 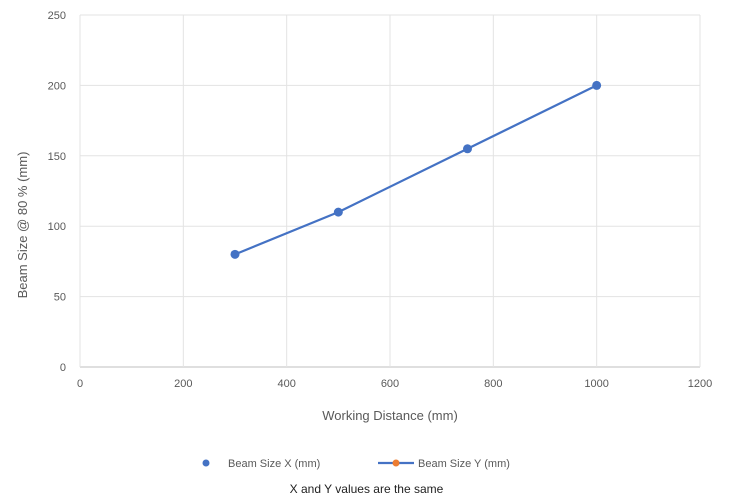 What do you see at coordinates (366, 489) in the screenshot?
I see `chart-caption: X and Y values are the same` at bounding box center [366, 489].